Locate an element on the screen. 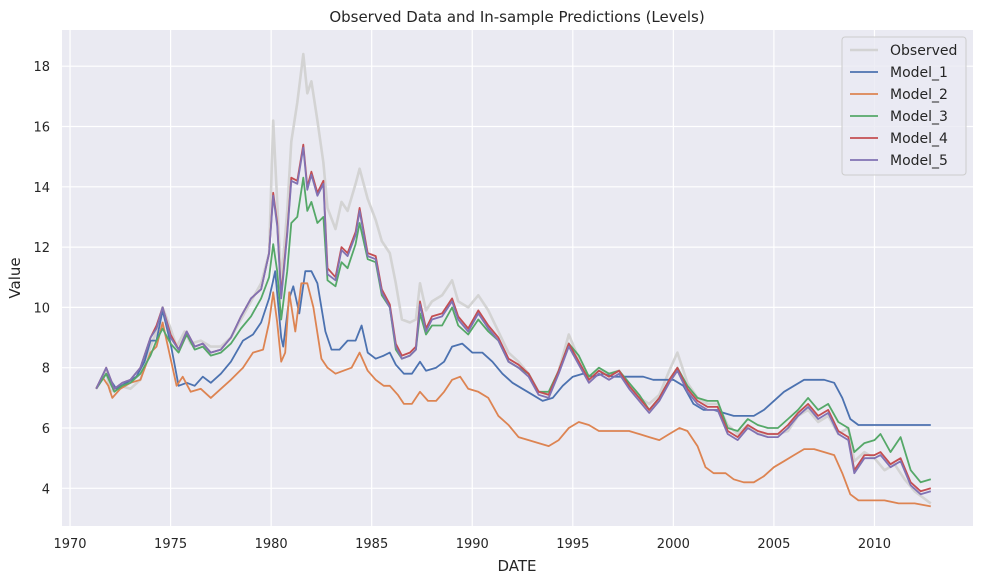  x-tick-label: 1970 is located at coordinates (69, 544).